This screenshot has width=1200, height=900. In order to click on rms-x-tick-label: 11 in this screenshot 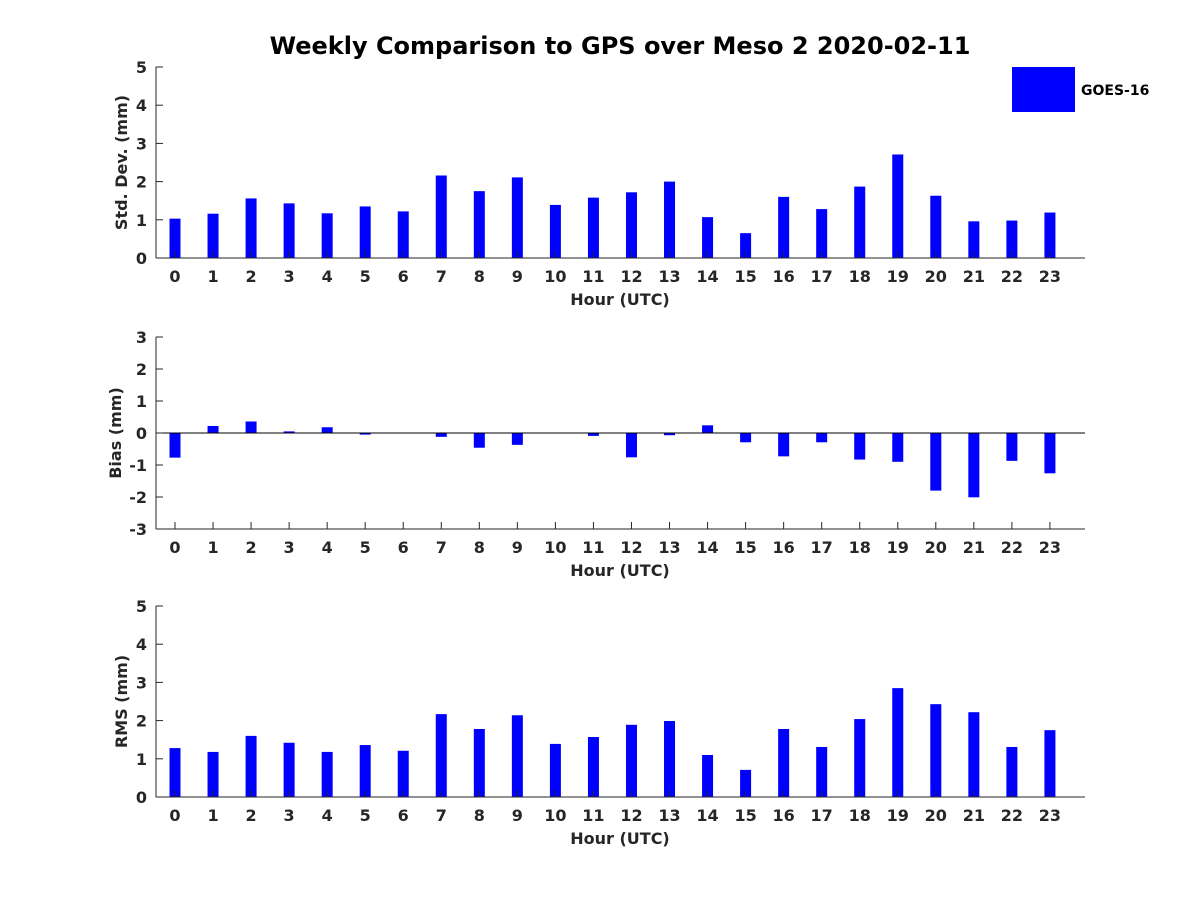, I will do `click(593, 815)`.